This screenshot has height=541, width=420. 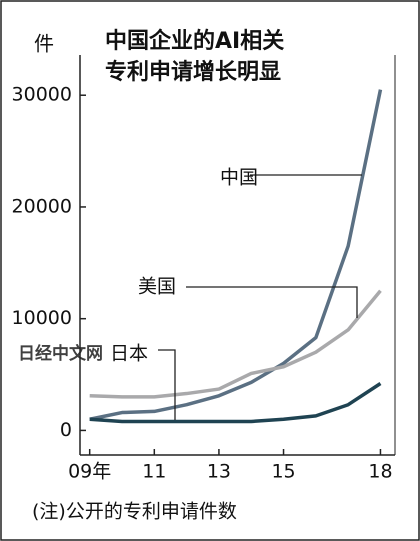 What do you see at coordinates (89, 472) in the screenshot?
I see `x-tick-label: 09年` at bounding box center [89, 472].